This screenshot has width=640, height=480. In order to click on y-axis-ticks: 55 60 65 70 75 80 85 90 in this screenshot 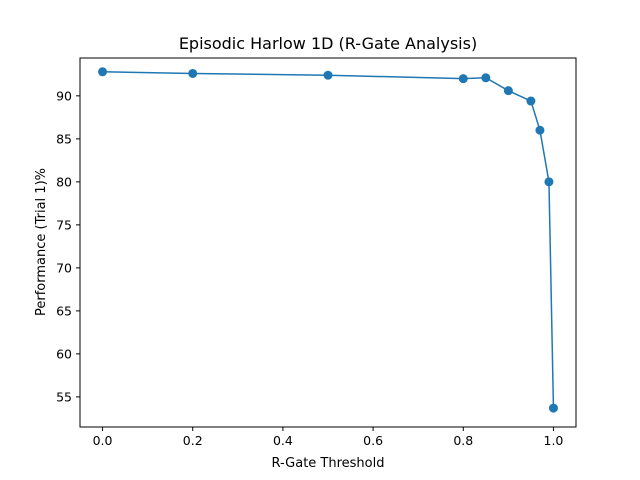, I will do `click(68, 246)`.